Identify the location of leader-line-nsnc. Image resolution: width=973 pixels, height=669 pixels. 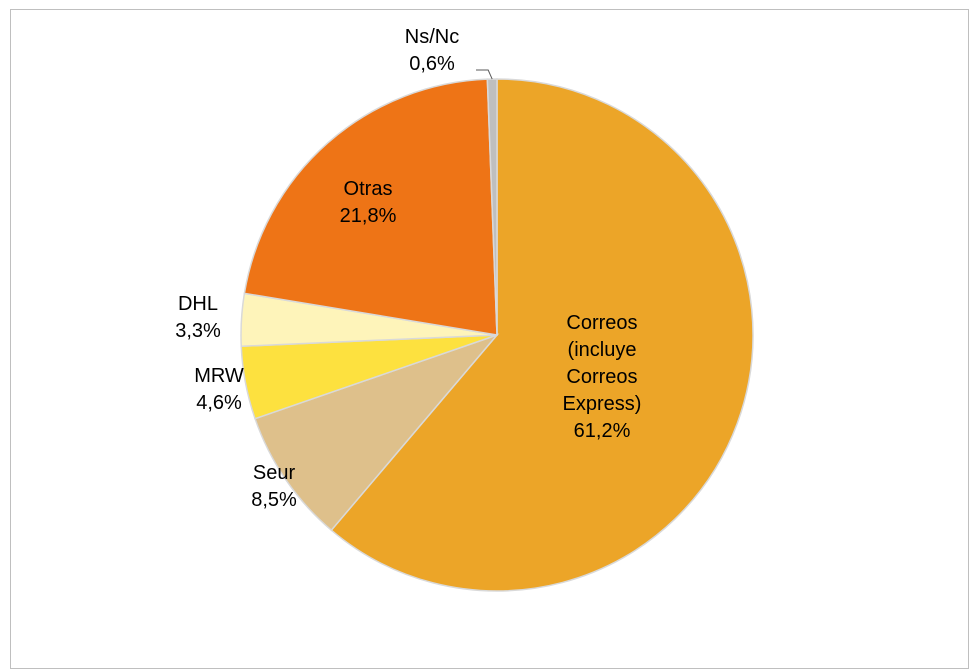
(484, 74).